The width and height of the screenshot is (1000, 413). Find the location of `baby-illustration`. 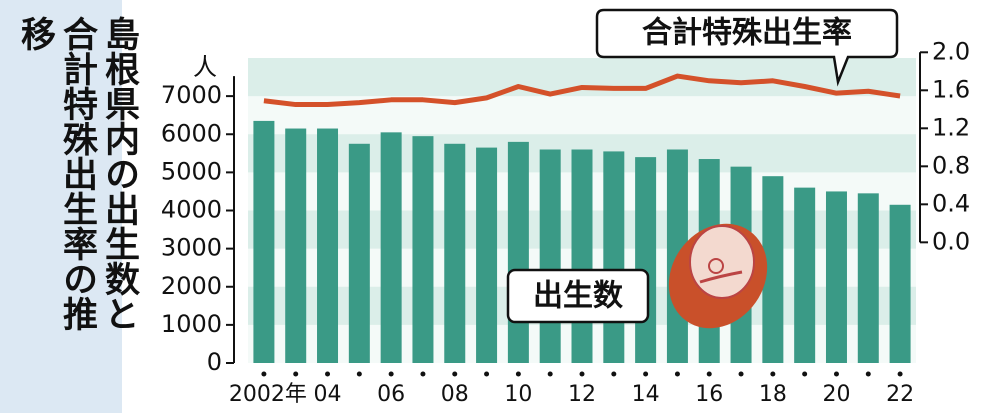

baby-illustration is located at coordinates (718, 276).